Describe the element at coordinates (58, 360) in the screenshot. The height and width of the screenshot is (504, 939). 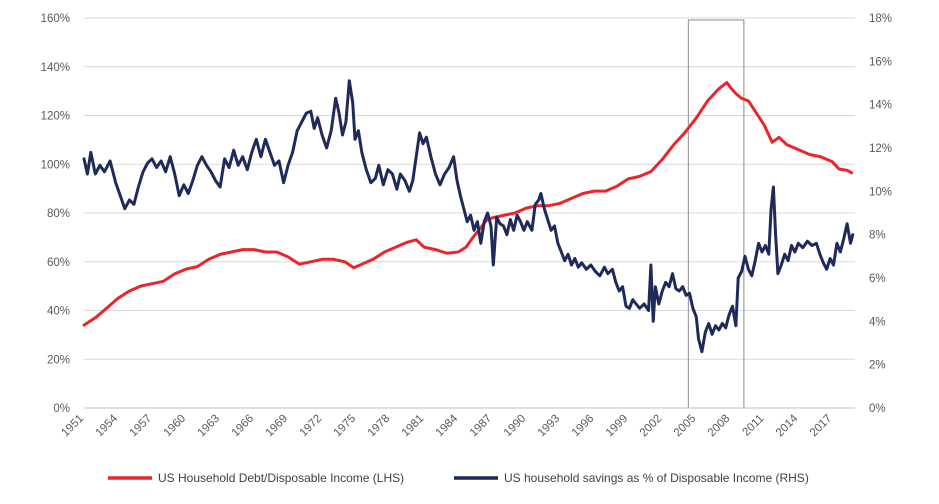
I see `left-tick-label: 20%` at that location.